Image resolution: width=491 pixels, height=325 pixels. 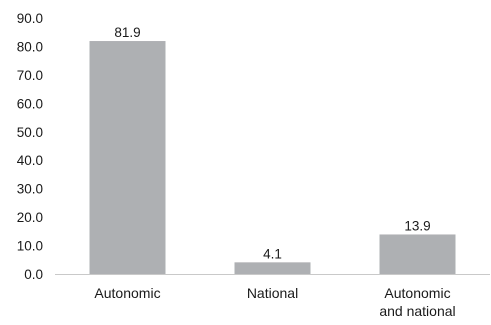 What do you see at coordinates (30, 132) in the screenshot?
I see `y-tick-label: 50.0` at bounding box center [30, 132].